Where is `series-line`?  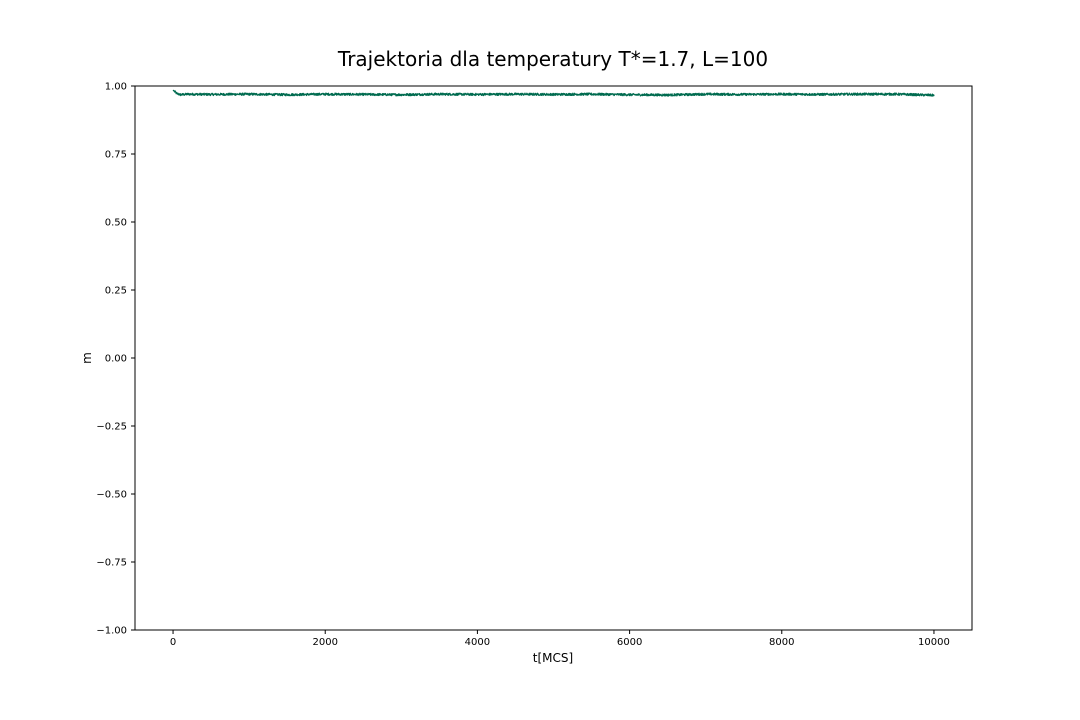
series-line is located at coordinates (553, 93).